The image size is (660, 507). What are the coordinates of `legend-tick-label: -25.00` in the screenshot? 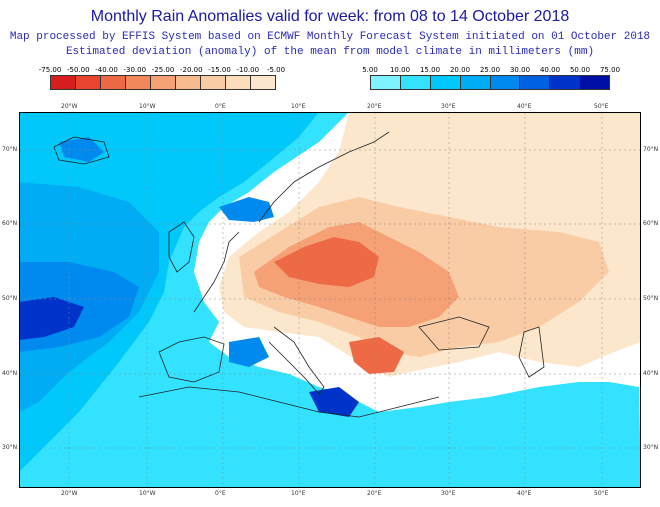 It's located at (163, 70).